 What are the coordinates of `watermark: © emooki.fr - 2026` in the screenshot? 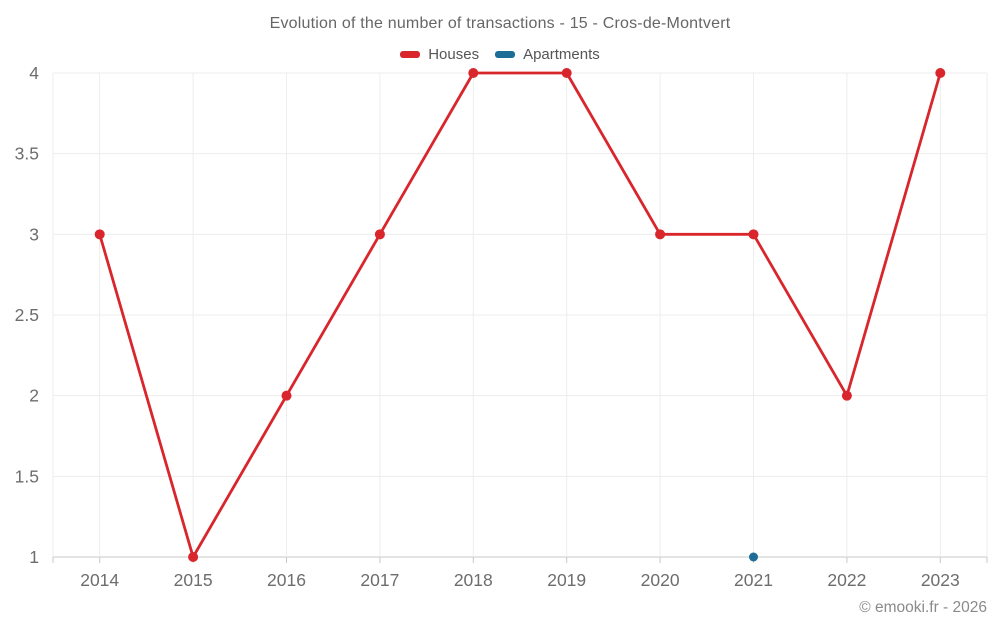 It's located at (923, 607).